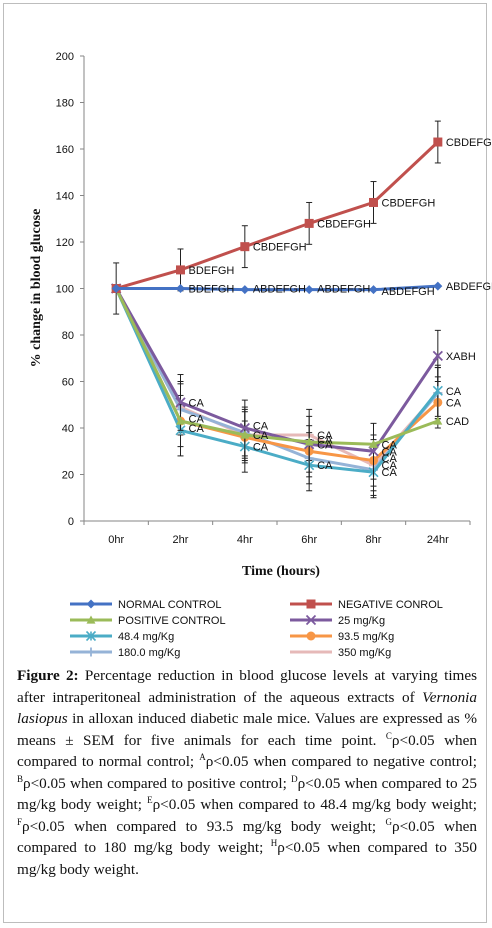  I want to click on legend-label: 350 mg/Kg, so click(364, 653).